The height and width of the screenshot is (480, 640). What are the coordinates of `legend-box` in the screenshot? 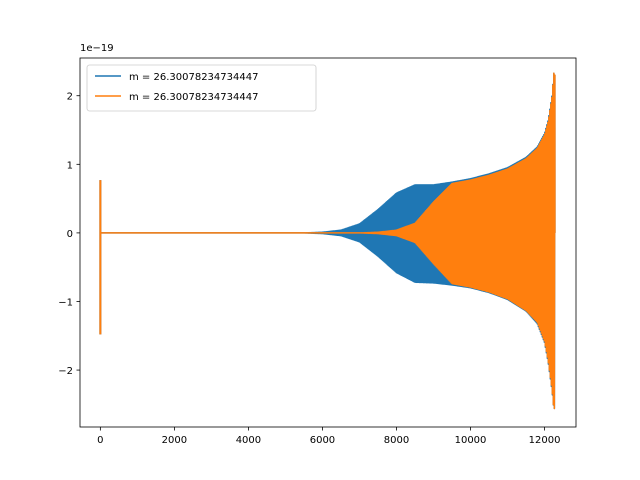 It's located at (201, 88).